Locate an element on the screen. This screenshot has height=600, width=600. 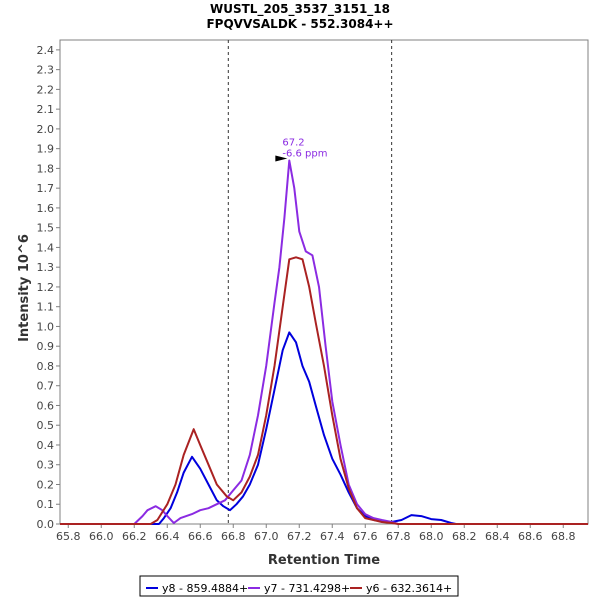
legend-label: y6 - 632.3614+ is located at coordinates (409, 588).